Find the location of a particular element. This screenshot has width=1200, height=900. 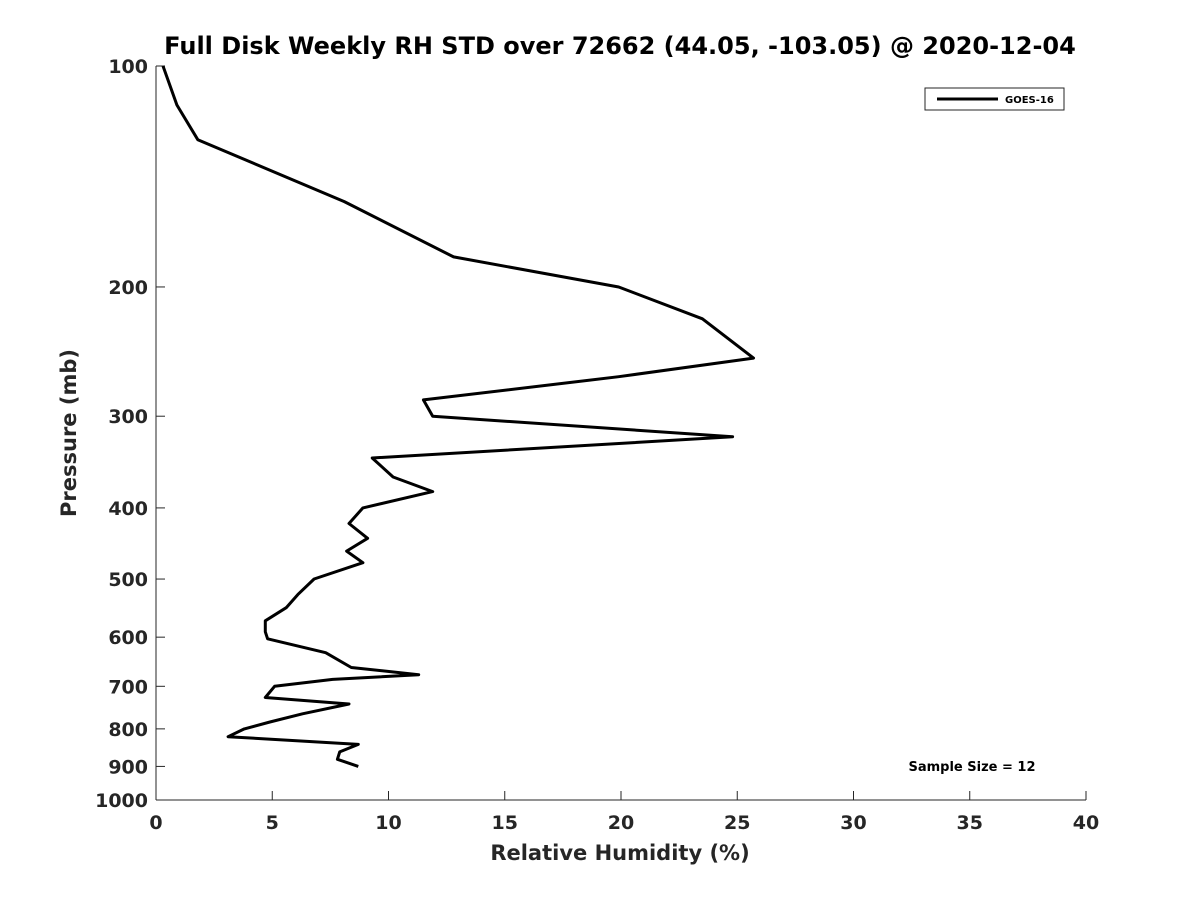

y-tick-label: 500 is located at coordinates (128, 580).